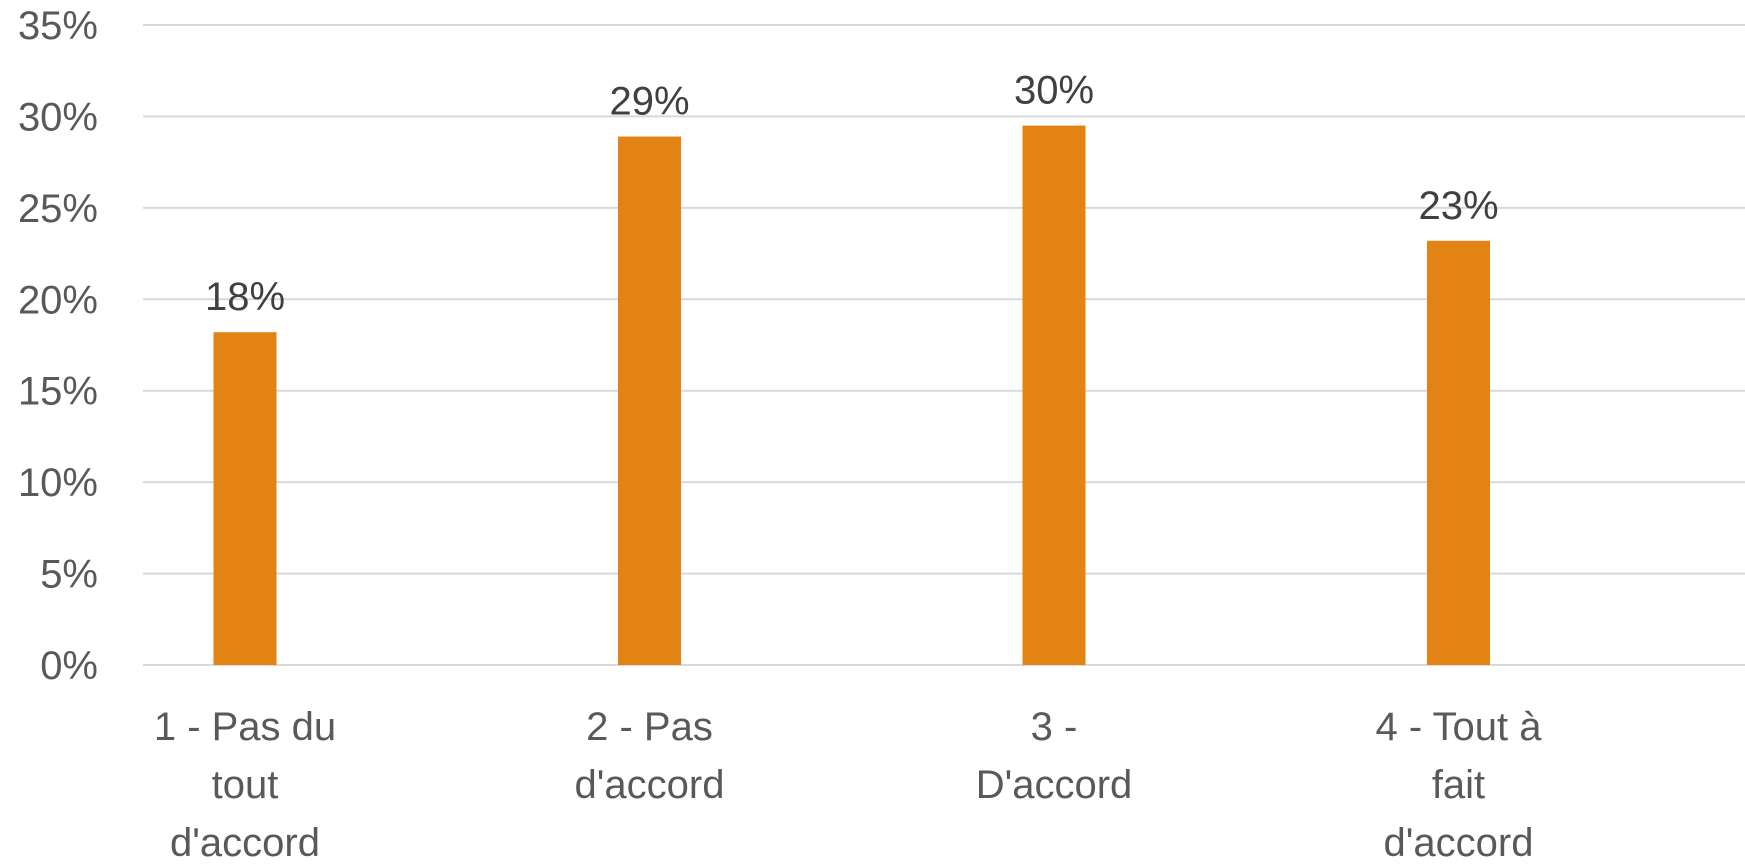 This screenshot has width=1745, height=865. Describe the element at coordinates (649, 102) in the screenshot. I see `data-label: 29%` at that location.